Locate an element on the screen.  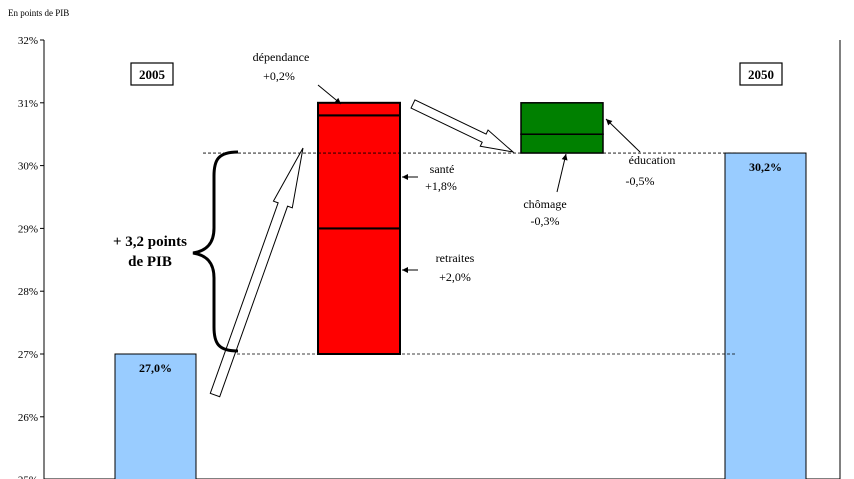
transition-block-arrow is located at coordinates (462, 126).